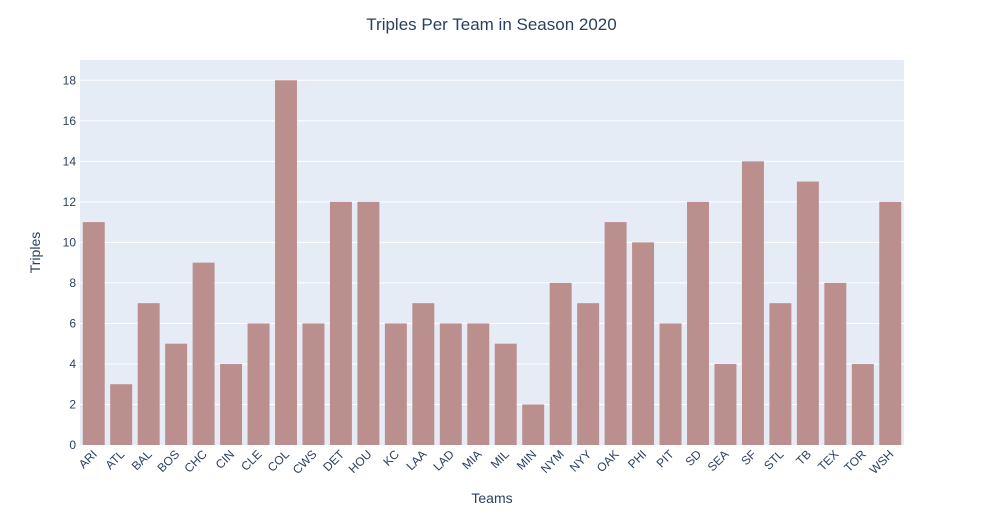 This screenshot has height=525, width=983. I want to click on bar-stl, so click(780, 374).